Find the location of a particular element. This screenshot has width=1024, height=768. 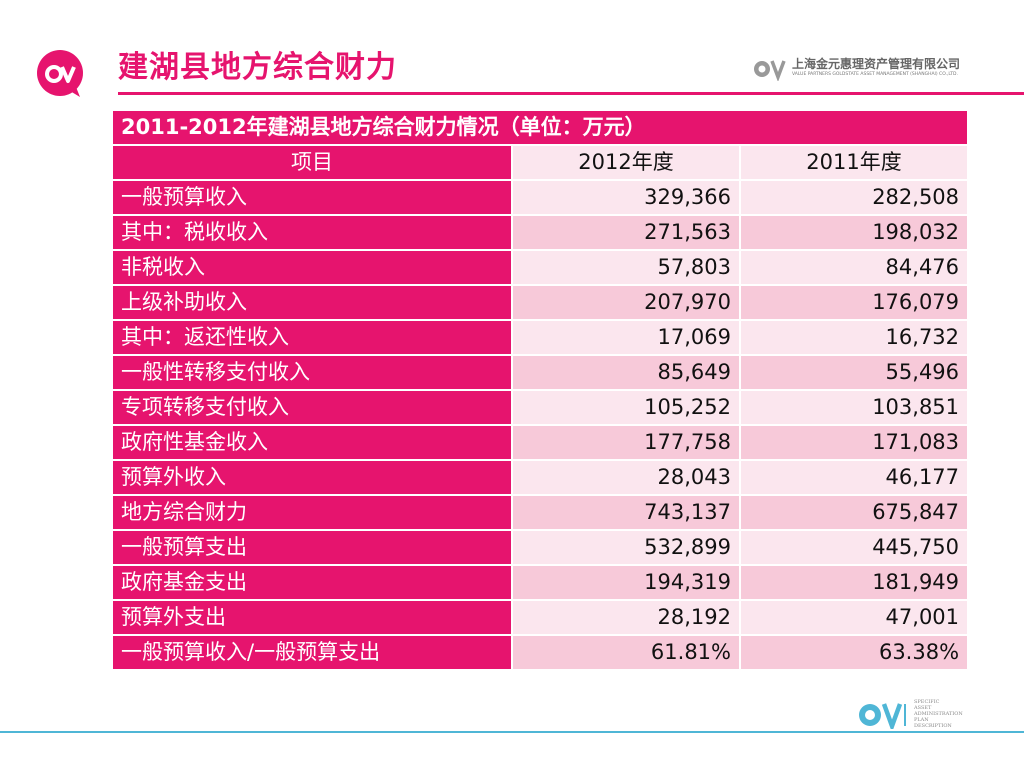

row-label: 一般预算支出 is located at coordinates (312, 547).